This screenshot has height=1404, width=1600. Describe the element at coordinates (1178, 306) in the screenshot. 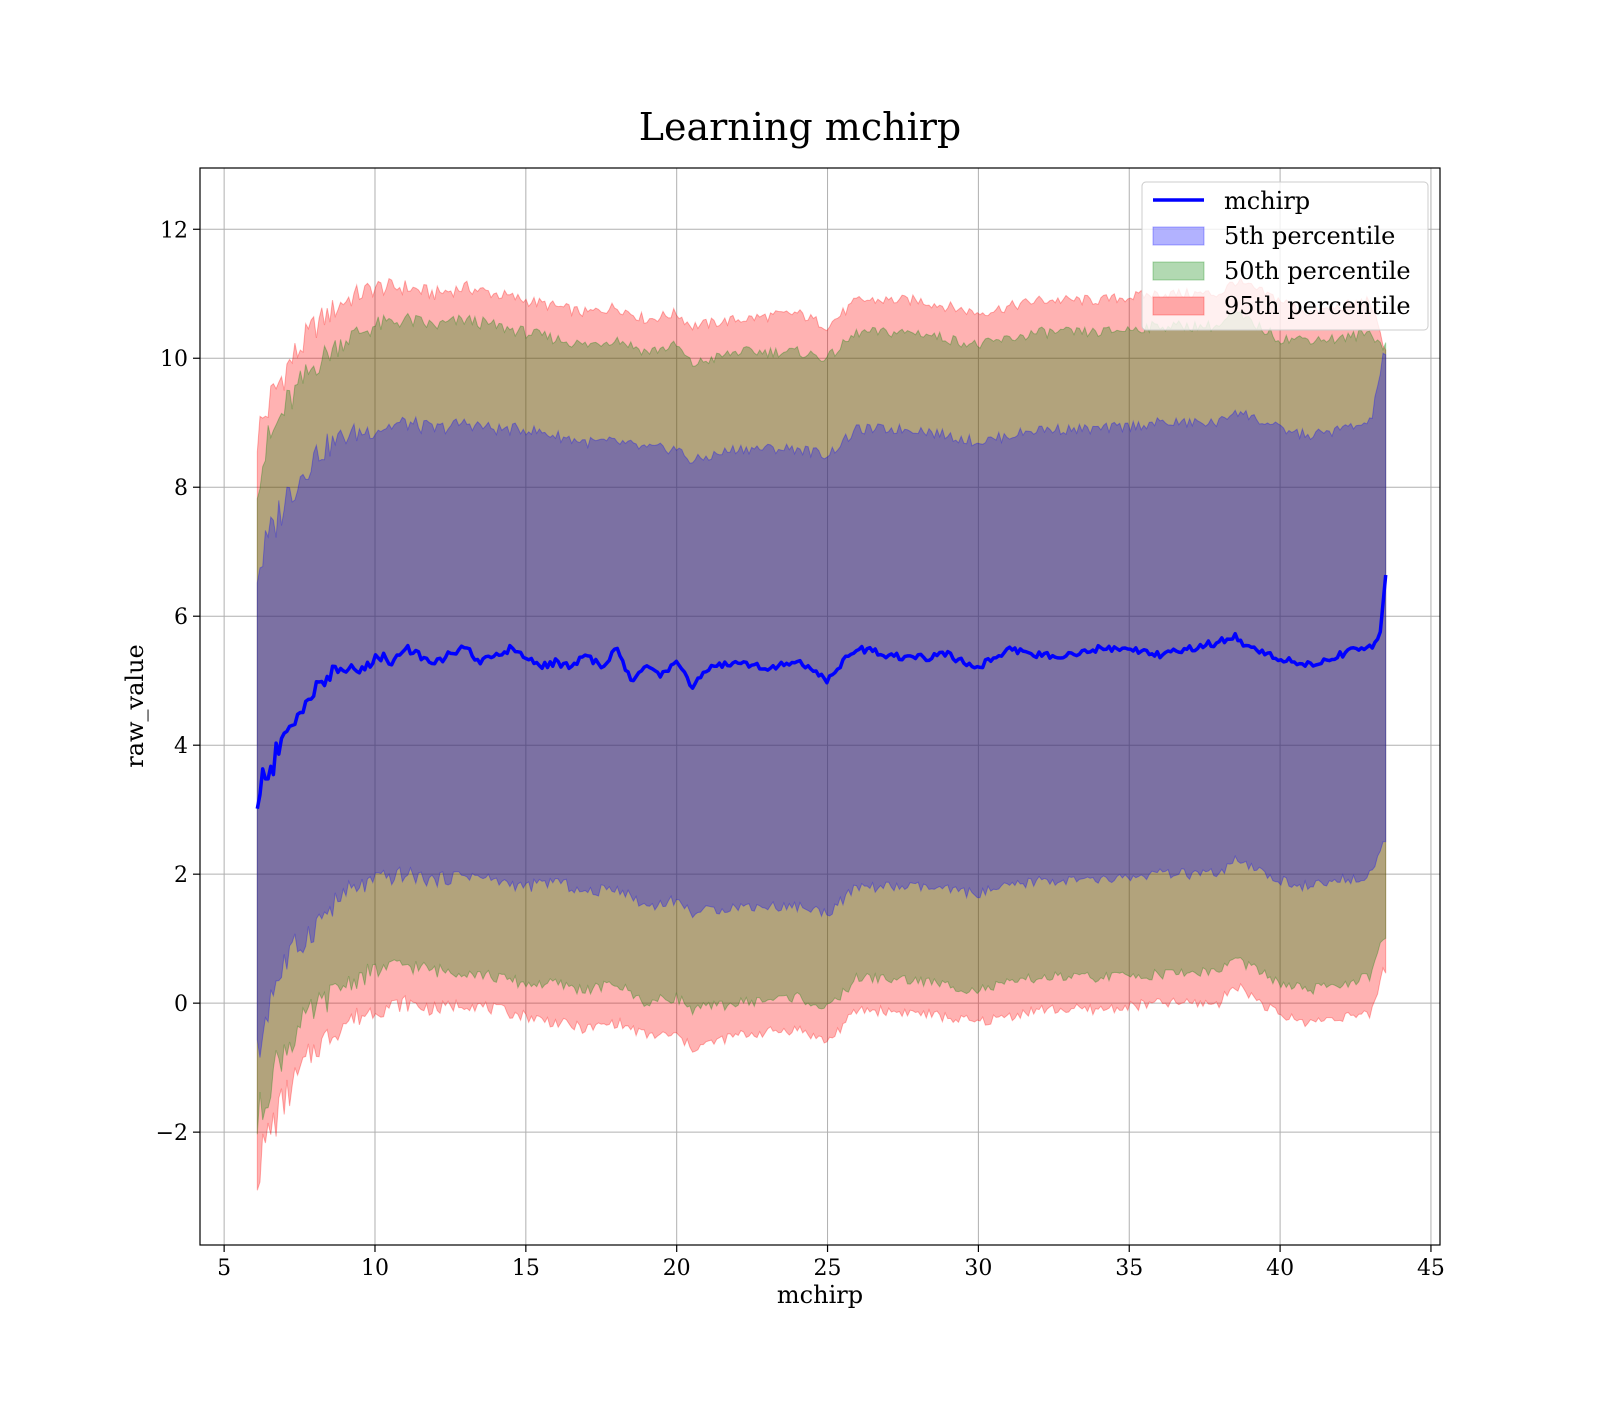

I see `legend-swatch-95th` at that location.